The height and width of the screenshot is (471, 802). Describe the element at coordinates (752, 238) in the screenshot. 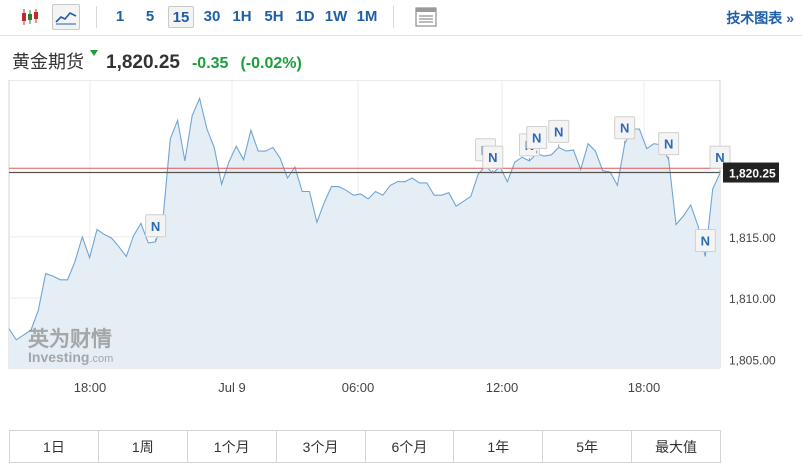

I see `y-tick-label: 1,815.00` at that location.